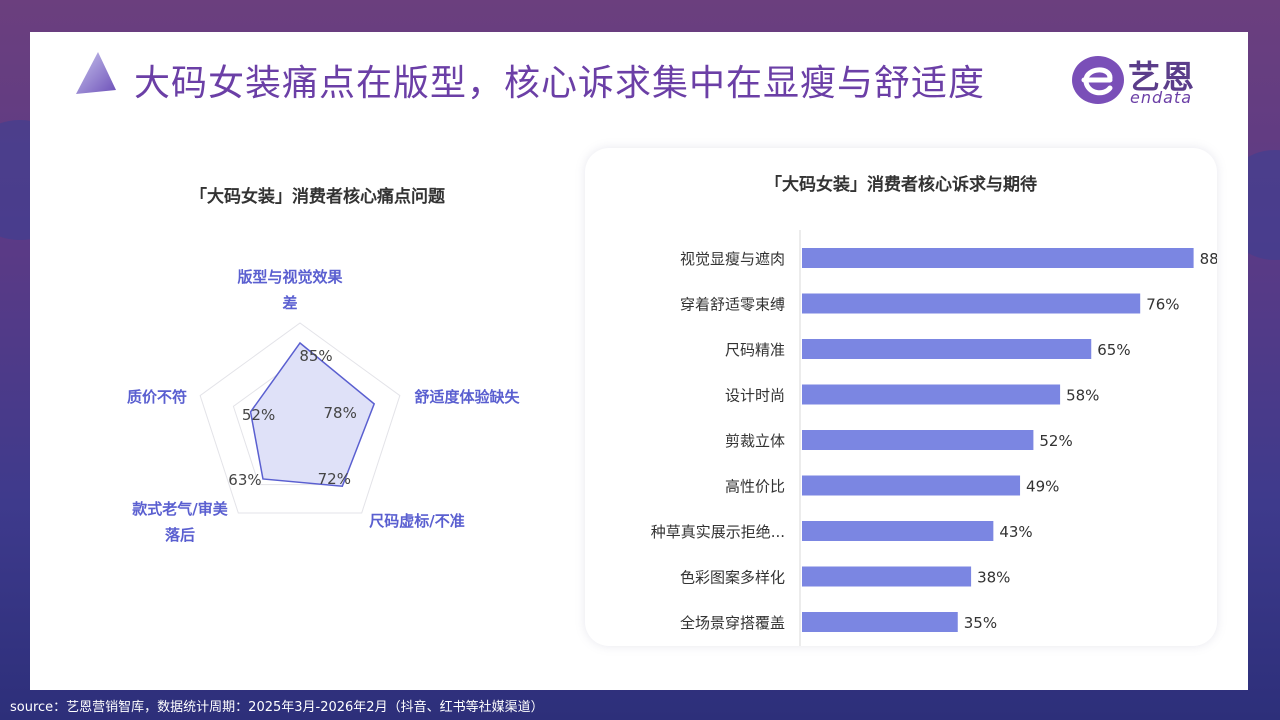 The height and width of the screenshot is (720, 1280). I want to click on bar-value-label: 65%, so click(1113, 350).